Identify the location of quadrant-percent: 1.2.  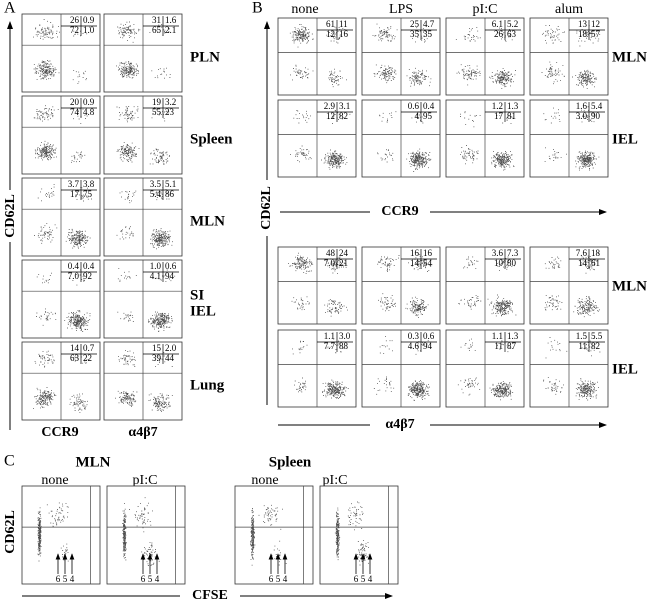
(497, 106).